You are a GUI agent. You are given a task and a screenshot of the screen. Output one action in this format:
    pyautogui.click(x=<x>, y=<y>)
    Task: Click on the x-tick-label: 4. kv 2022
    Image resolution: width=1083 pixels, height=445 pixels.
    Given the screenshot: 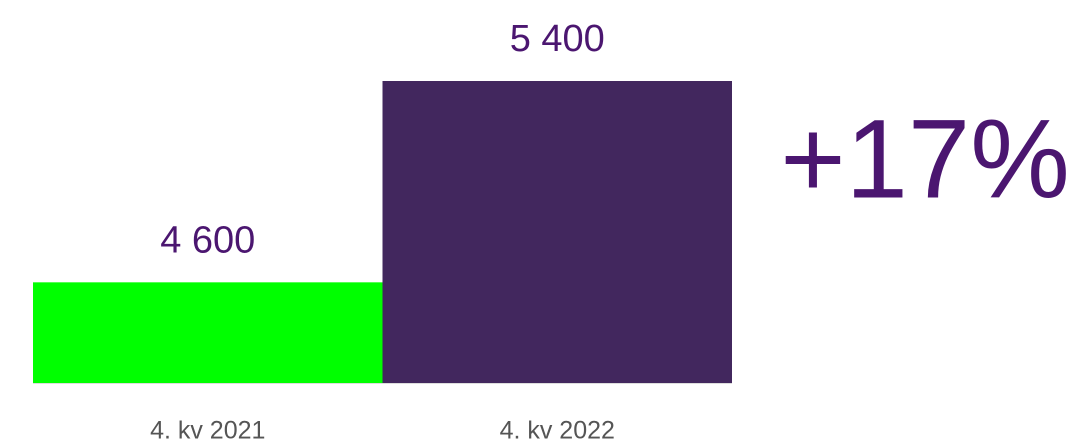 What is the action you would take?
    pyautogui.click(x=557, y=431)
    